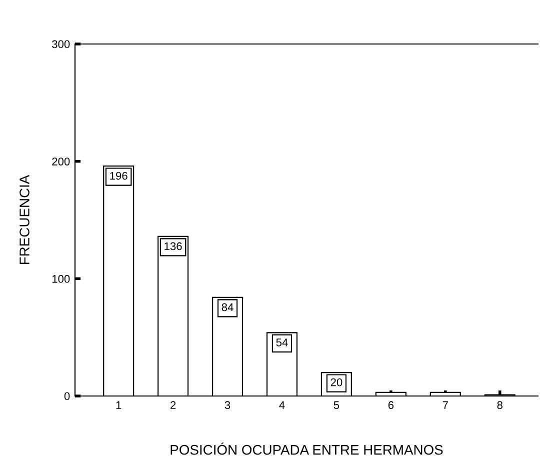 This screenshot has height=463, width=549. What do you see at coordinates (173, 246) in the screenshot?
I see `data-label: 136` at bounding box center [173, 246].